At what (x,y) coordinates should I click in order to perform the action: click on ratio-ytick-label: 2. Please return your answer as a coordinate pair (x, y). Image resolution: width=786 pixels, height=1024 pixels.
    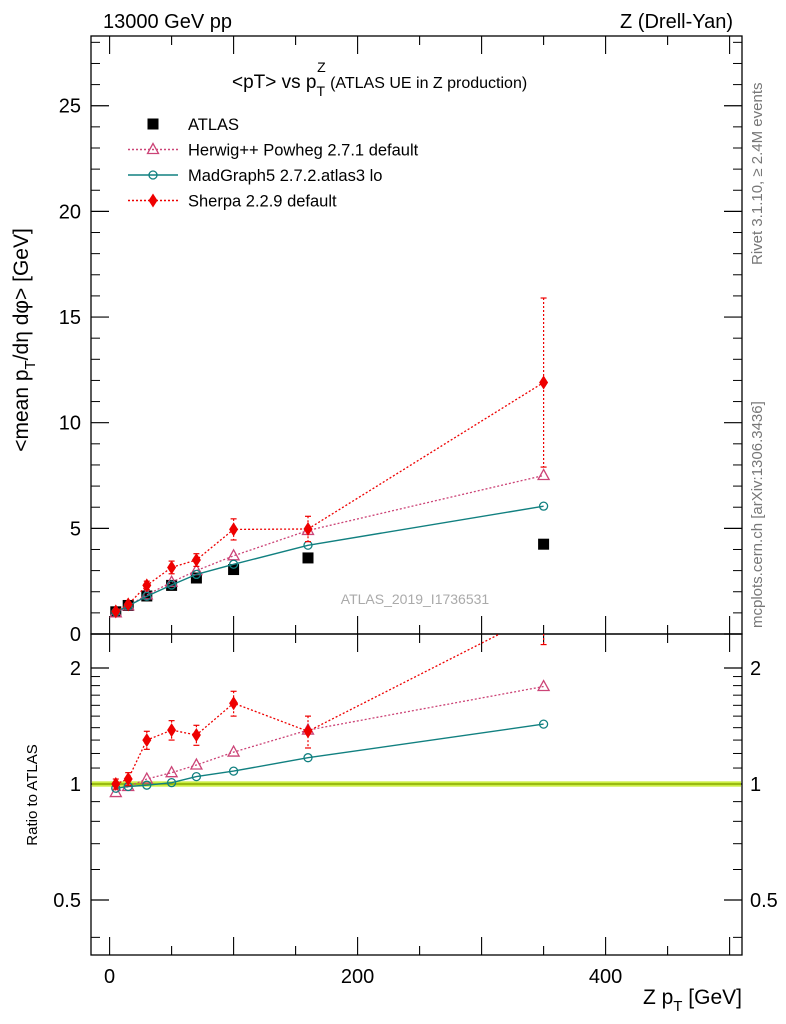
    Looking at the image, I should click on (75, 669).